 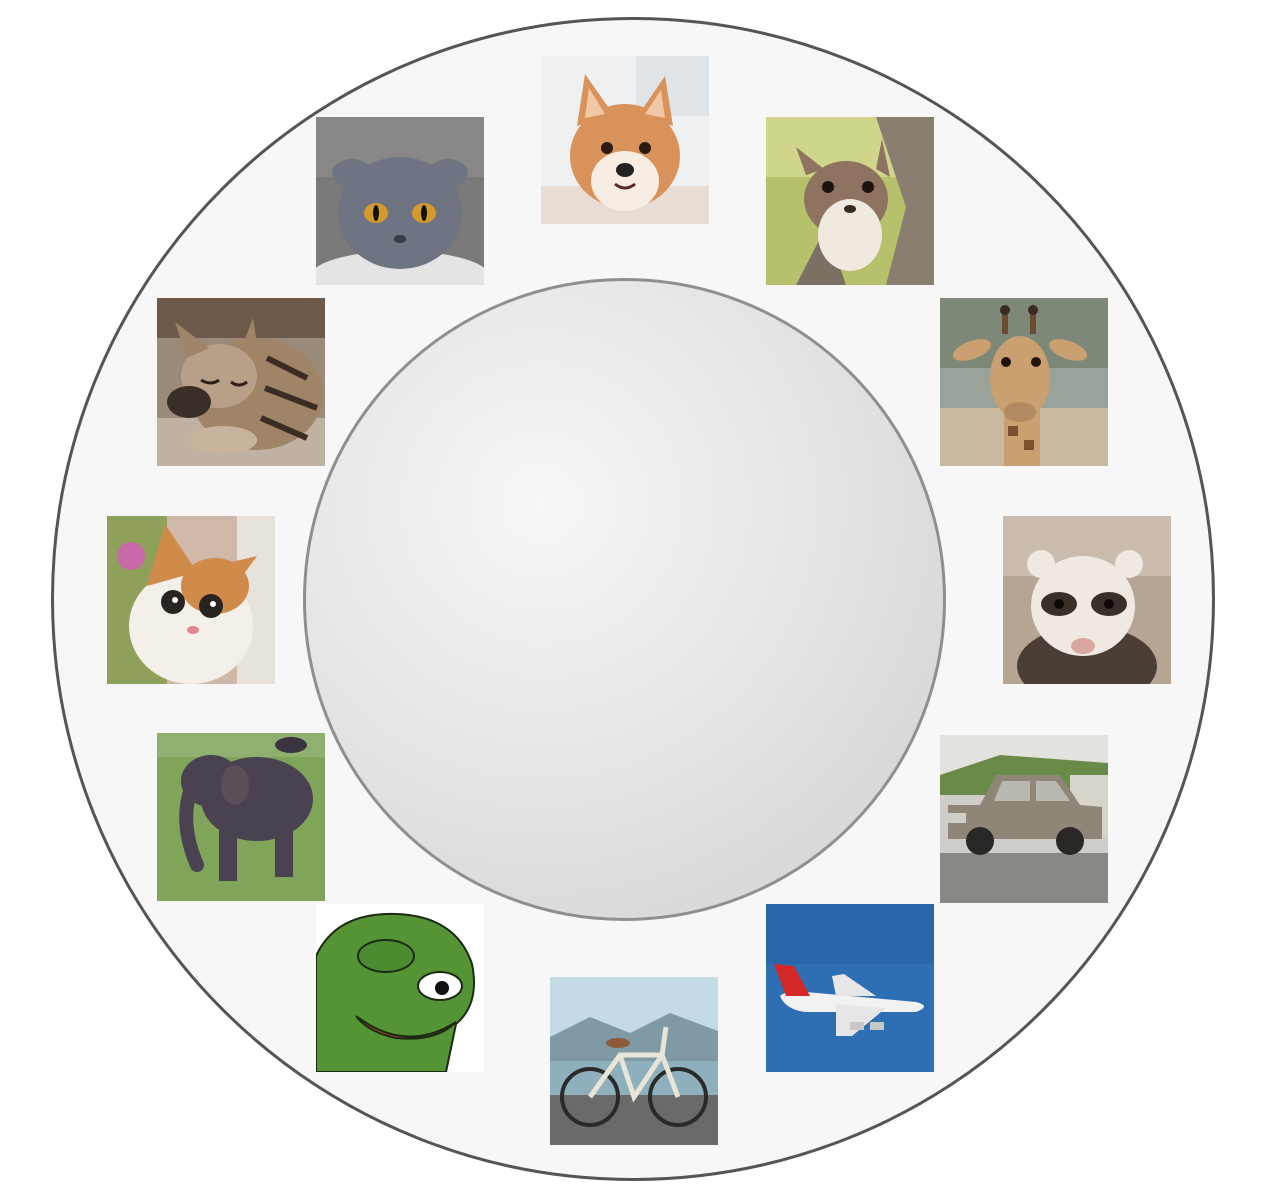 I want to click on old-car-image, so click(x=1024, y=819).